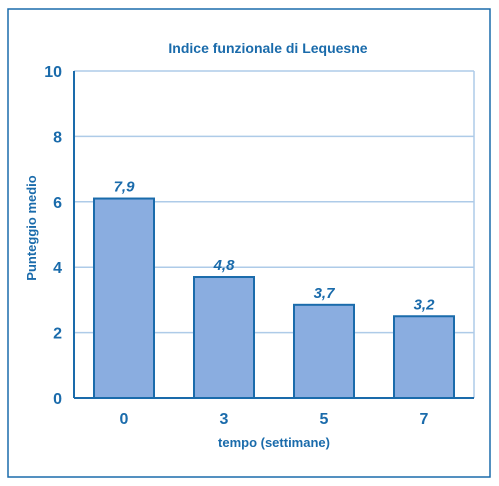 This screenshot has height=486, width=499. Describe the element at coordinates (425, 304) in the screenshot. I see `data-label: 3,2` at that location.